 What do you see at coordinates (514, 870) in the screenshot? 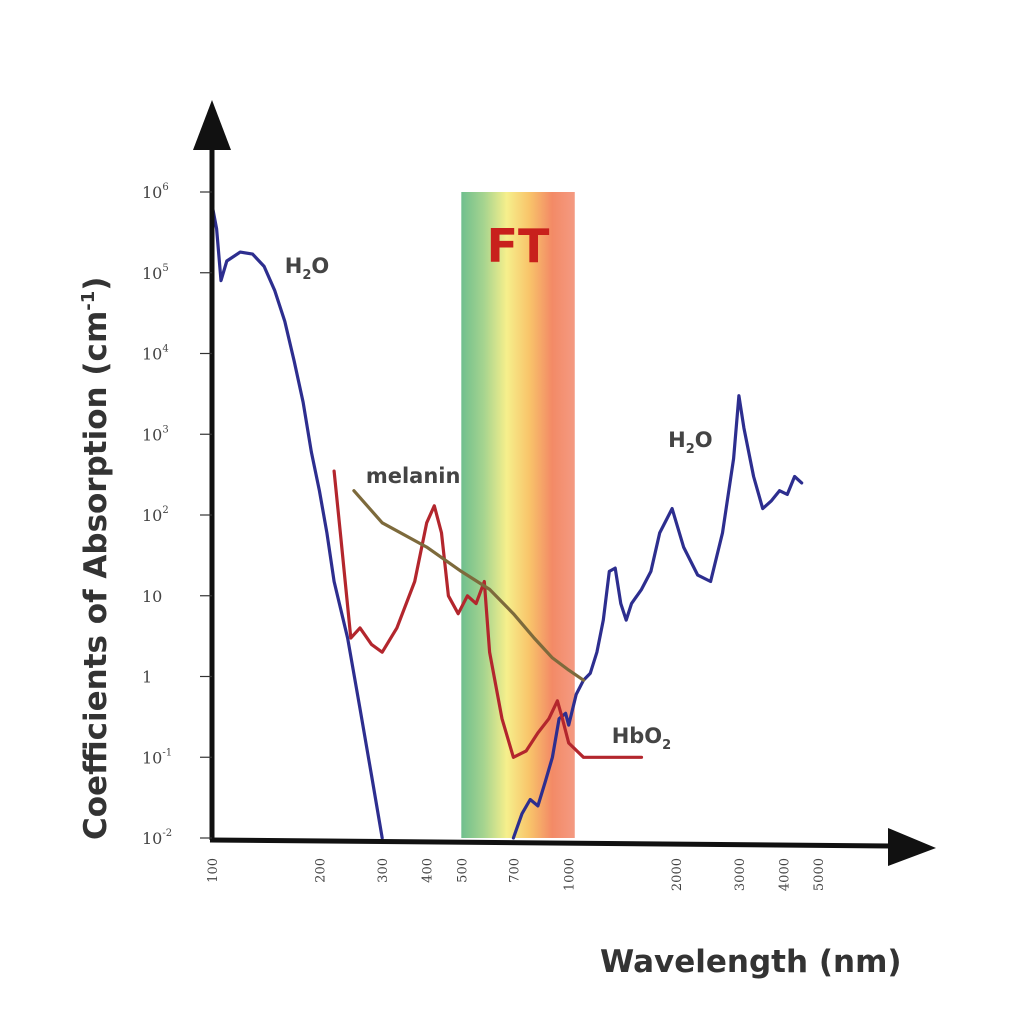
I see `x-tick-label: 700` at bounding box center [514, 870].